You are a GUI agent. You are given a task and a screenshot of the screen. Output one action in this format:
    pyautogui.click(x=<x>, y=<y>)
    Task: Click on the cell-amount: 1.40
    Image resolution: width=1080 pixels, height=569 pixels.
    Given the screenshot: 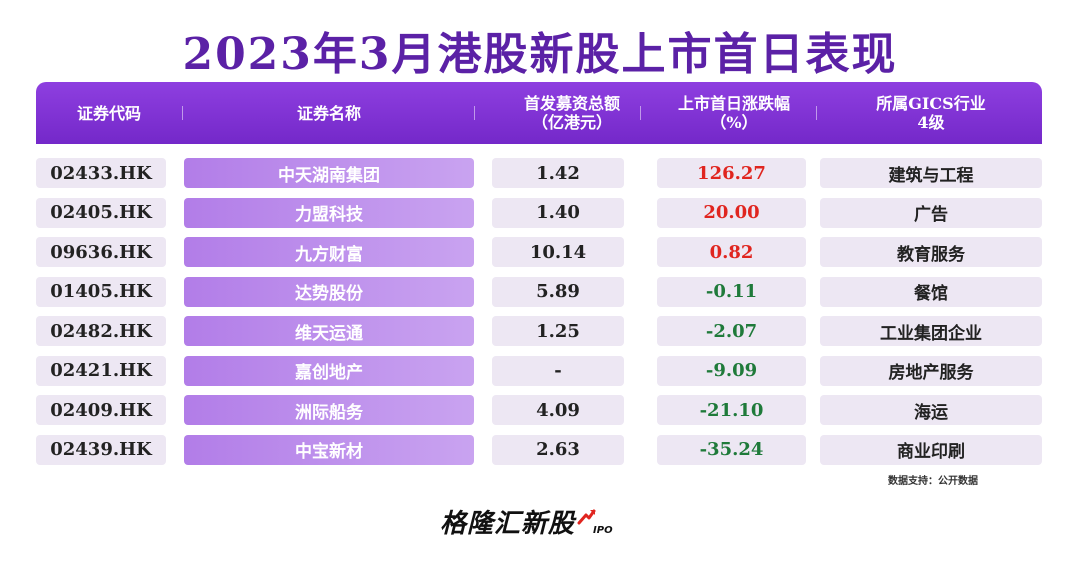 What is the action you would take?
    pyautogui.click(x=558, y=212)
    